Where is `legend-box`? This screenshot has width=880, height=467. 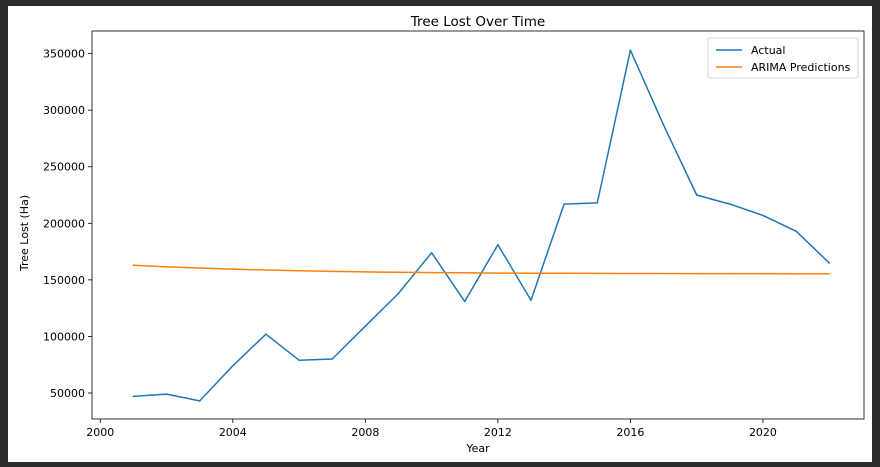
legend-box is located at coordinates (783, 58).